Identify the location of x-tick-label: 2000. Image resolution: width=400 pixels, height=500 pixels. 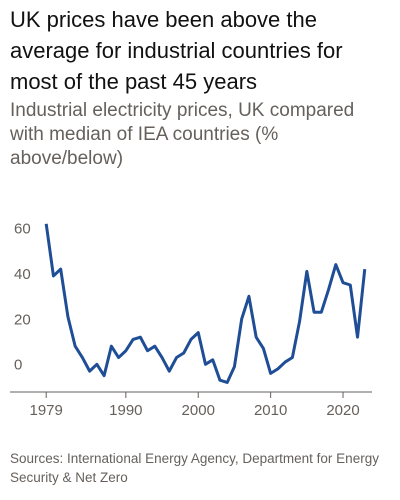
(198, 410).